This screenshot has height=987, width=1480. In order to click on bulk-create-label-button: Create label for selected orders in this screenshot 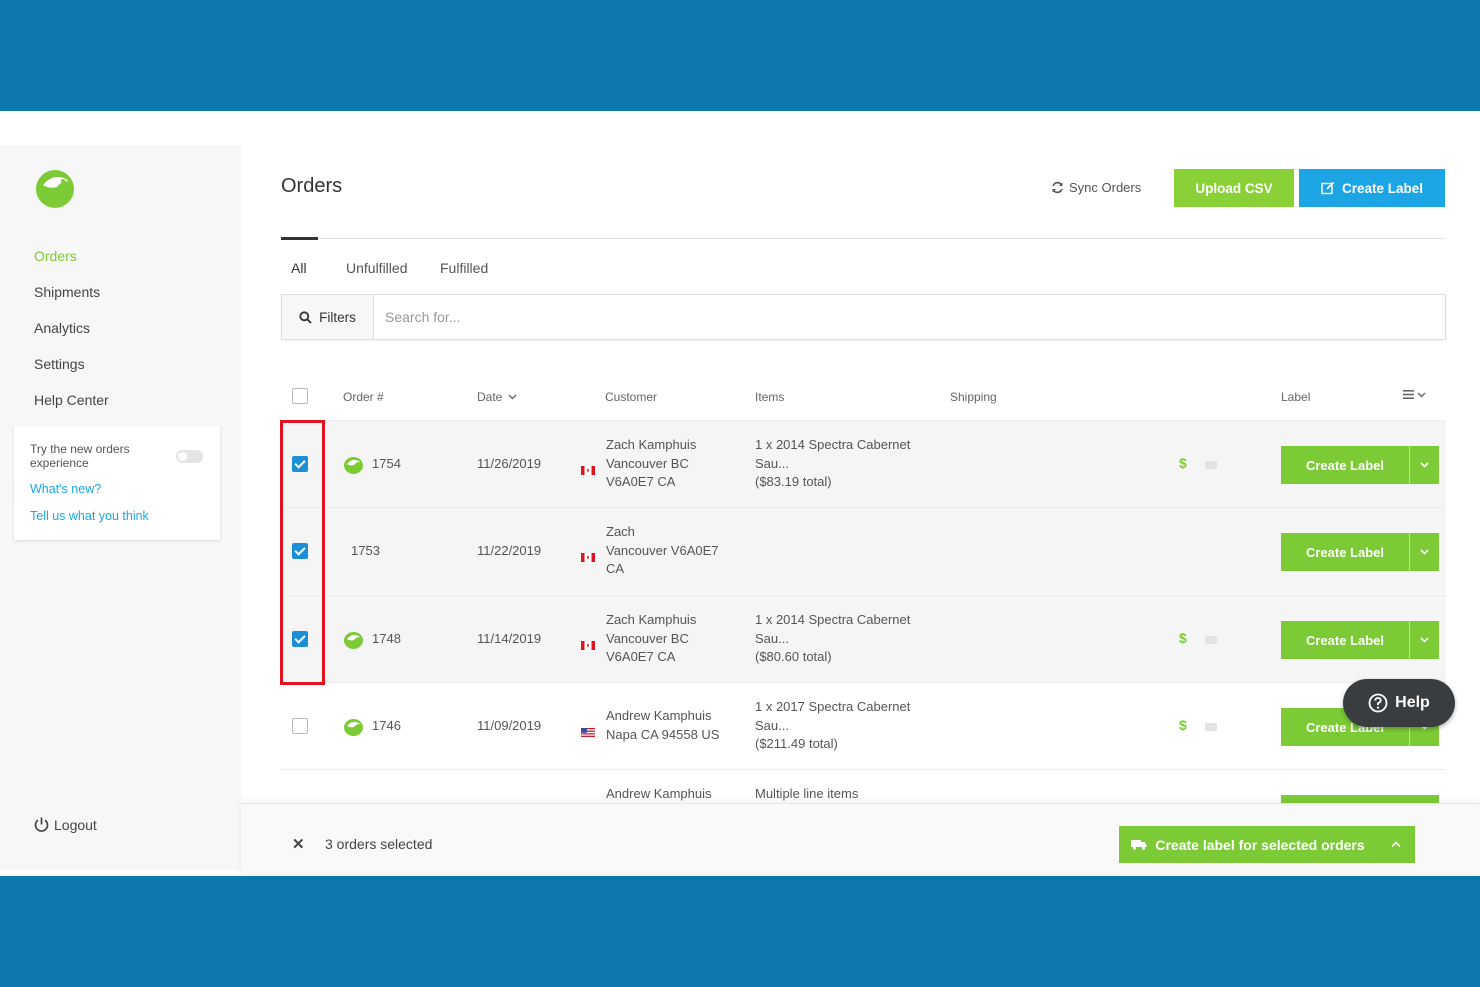, I will do `click(1267, 844)`.